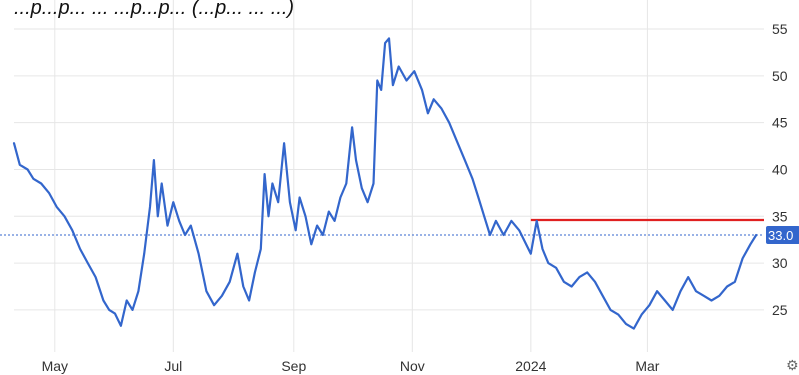 This screenshot has height=375, width=799. Describe the element at coordinates (530, 366) in the screenshot. I see `x-tick-label: 2024` at that location.